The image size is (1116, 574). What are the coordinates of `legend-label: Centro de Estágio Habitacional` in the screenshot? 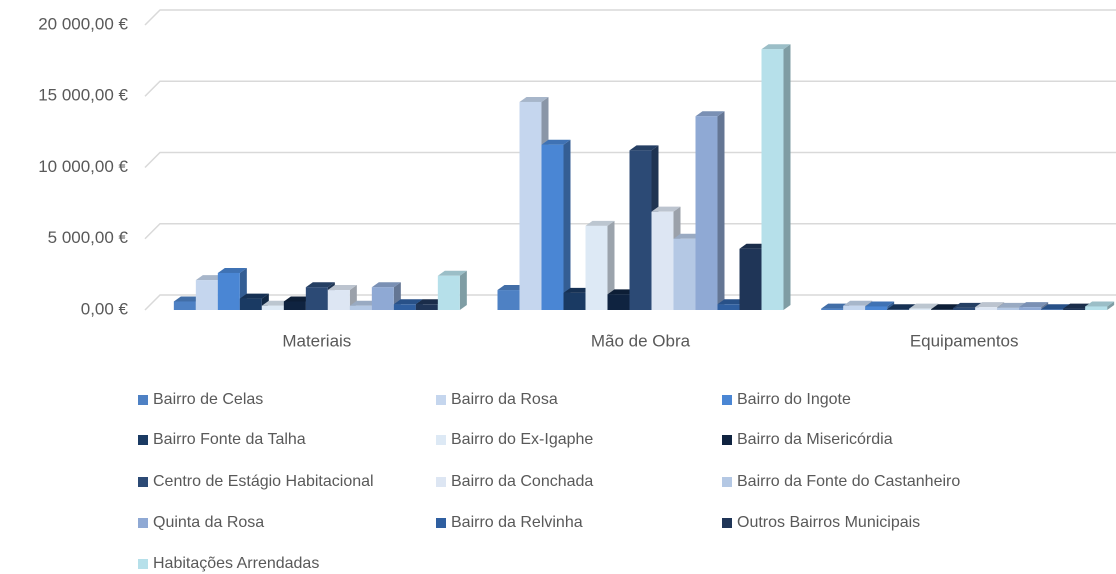 It's located at (263, 481).